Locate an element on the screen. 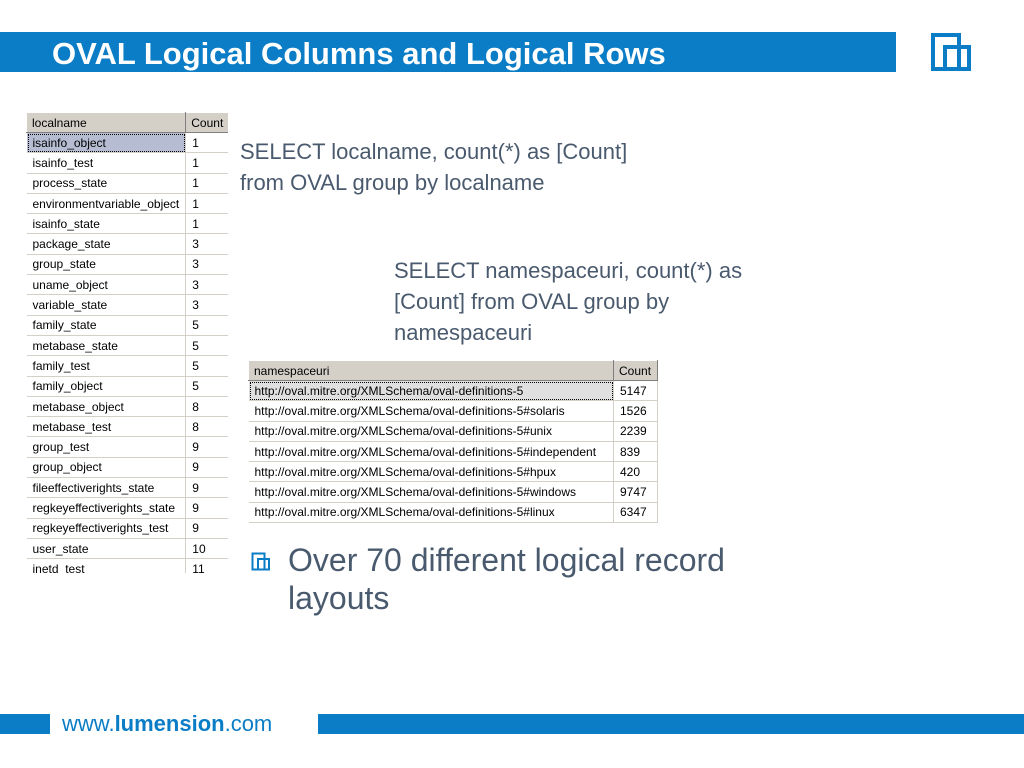 The image size is (1024, 768). table-row: family_test 5 is located at coordinates (127, 366).